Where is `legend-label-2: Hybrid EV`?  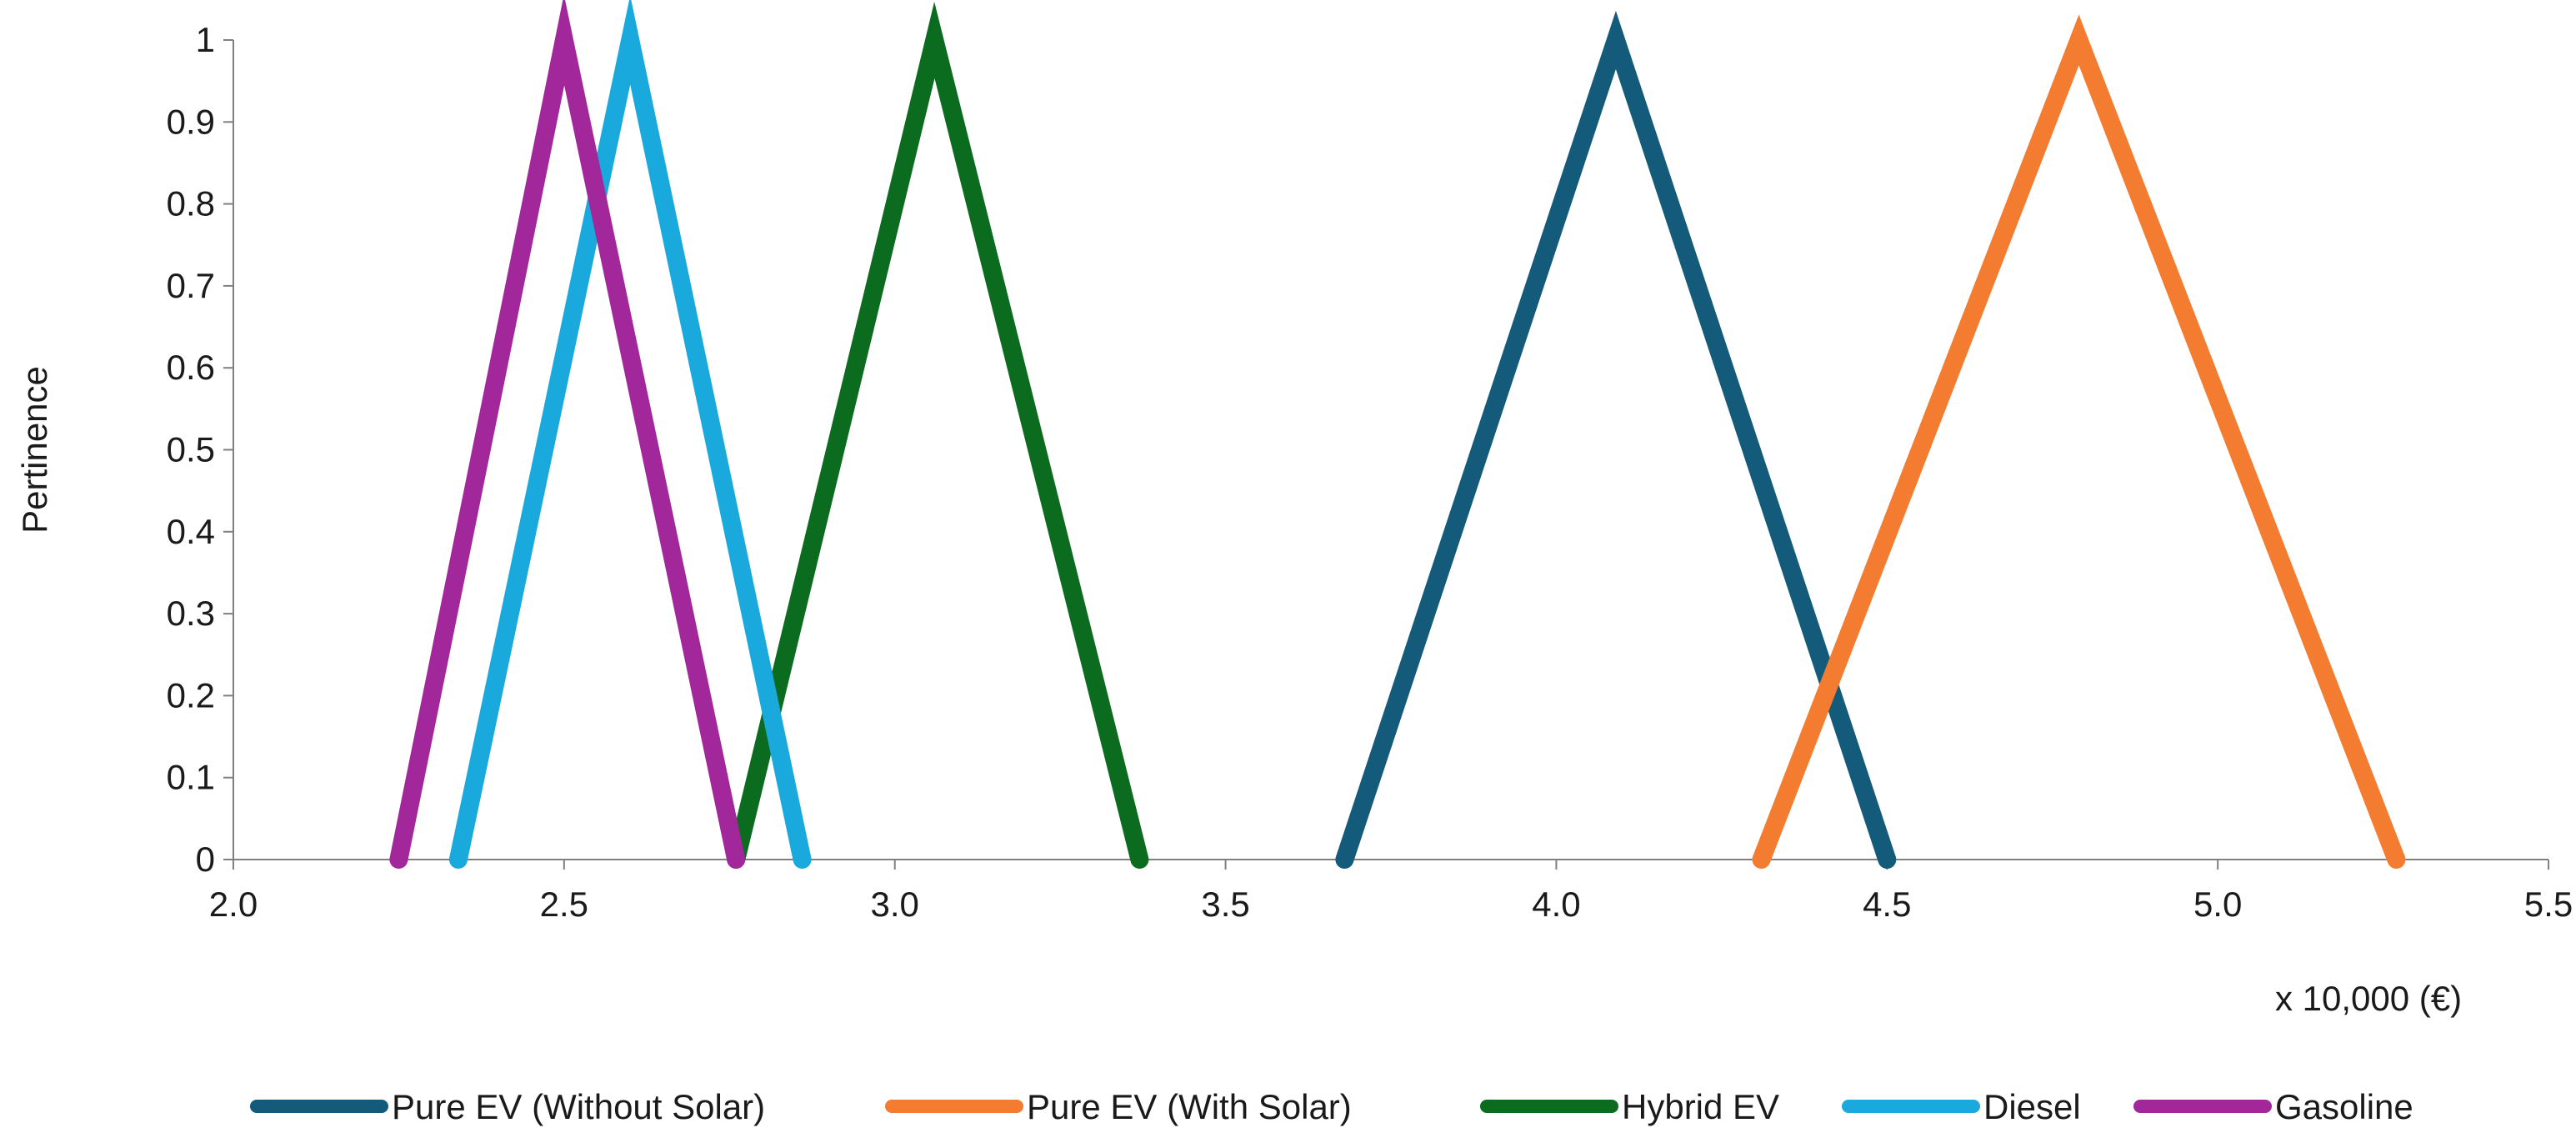 legend-label-2: Hybrid EV is located at coordinates (1701, 1106).